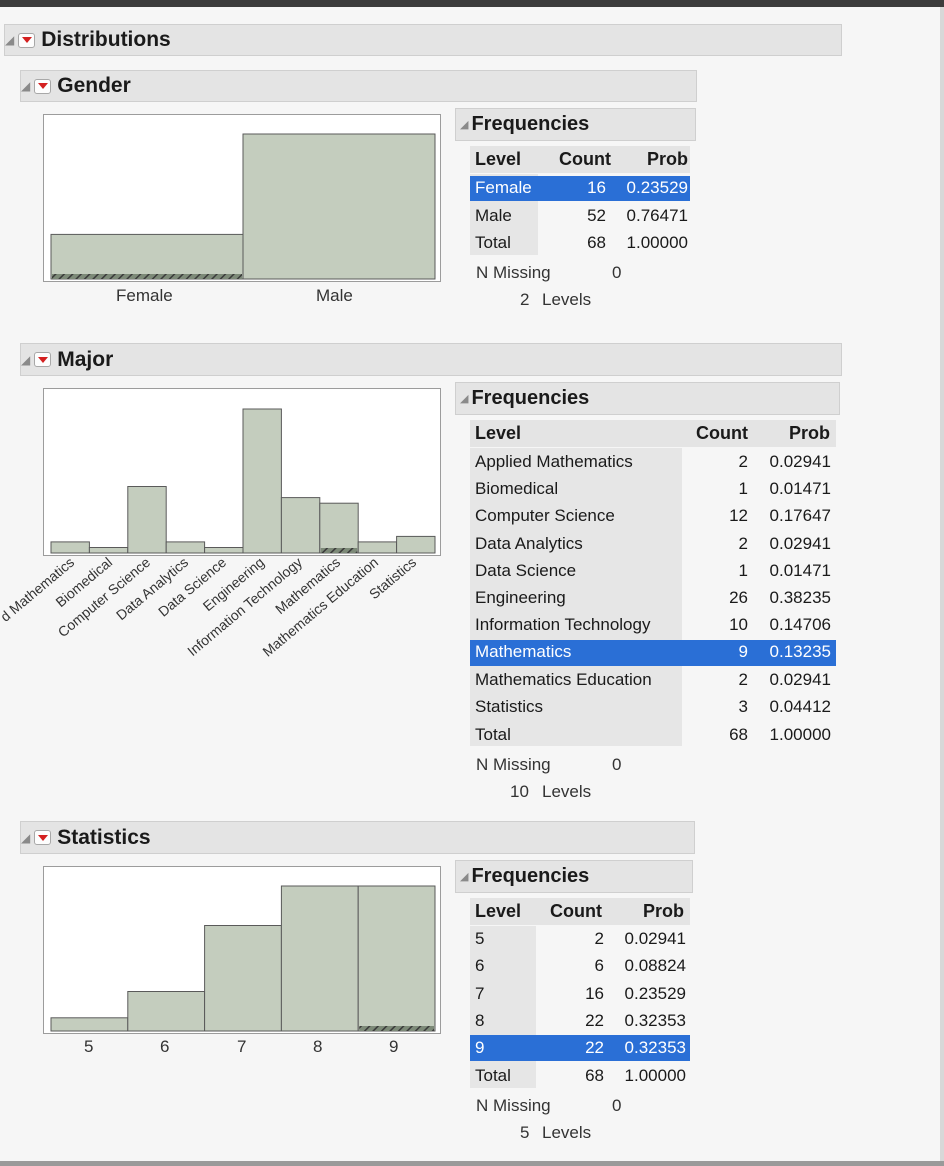  Describe the element at coordinates (574, 876) in the screenshot. I see `statistics-frequencies-header: ◢ Frequencies` at that location.